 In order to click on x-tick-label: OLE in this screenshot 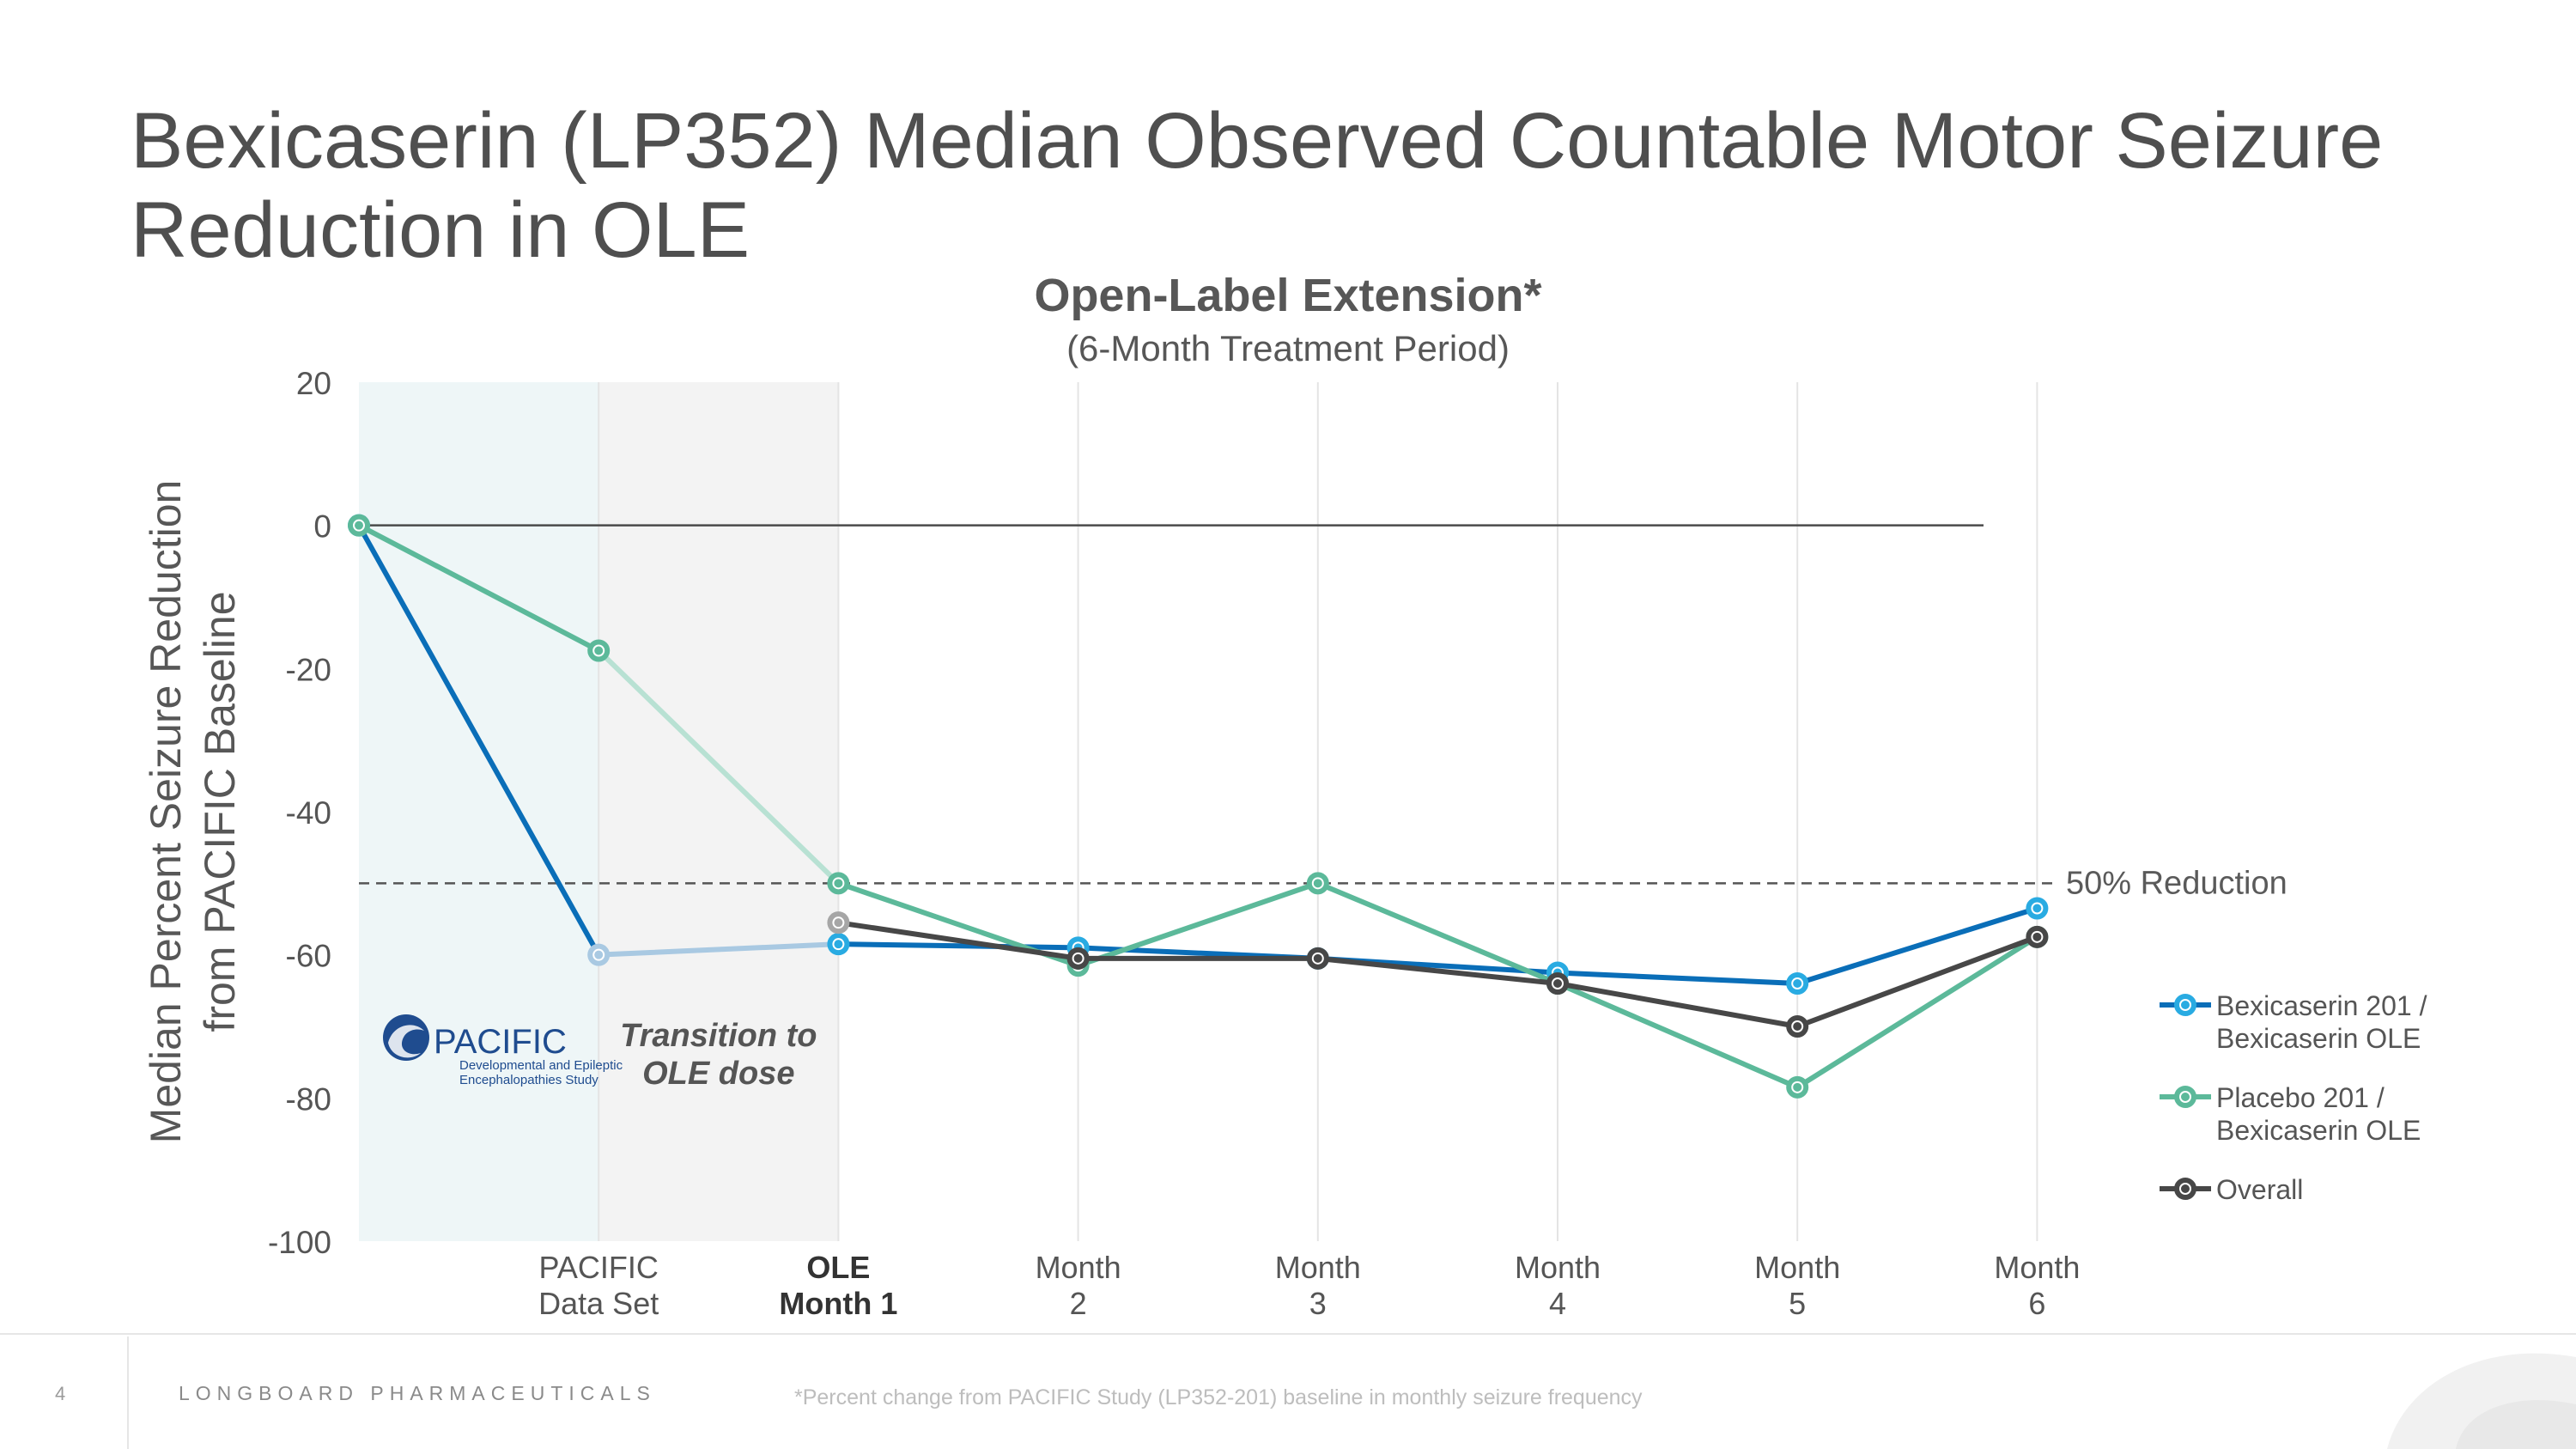, I will do `click(838, 1267)`.